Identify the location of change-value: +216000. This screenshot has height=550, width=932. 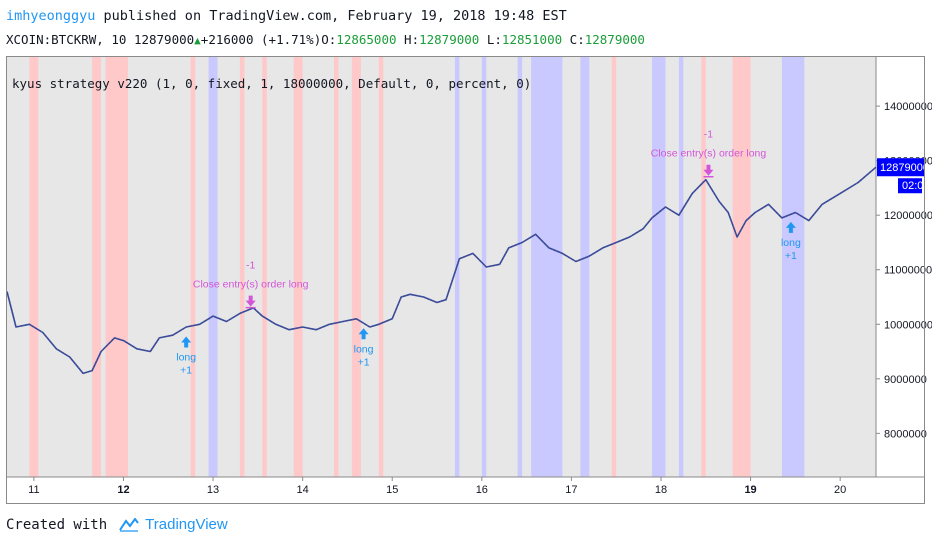
(227, 39).